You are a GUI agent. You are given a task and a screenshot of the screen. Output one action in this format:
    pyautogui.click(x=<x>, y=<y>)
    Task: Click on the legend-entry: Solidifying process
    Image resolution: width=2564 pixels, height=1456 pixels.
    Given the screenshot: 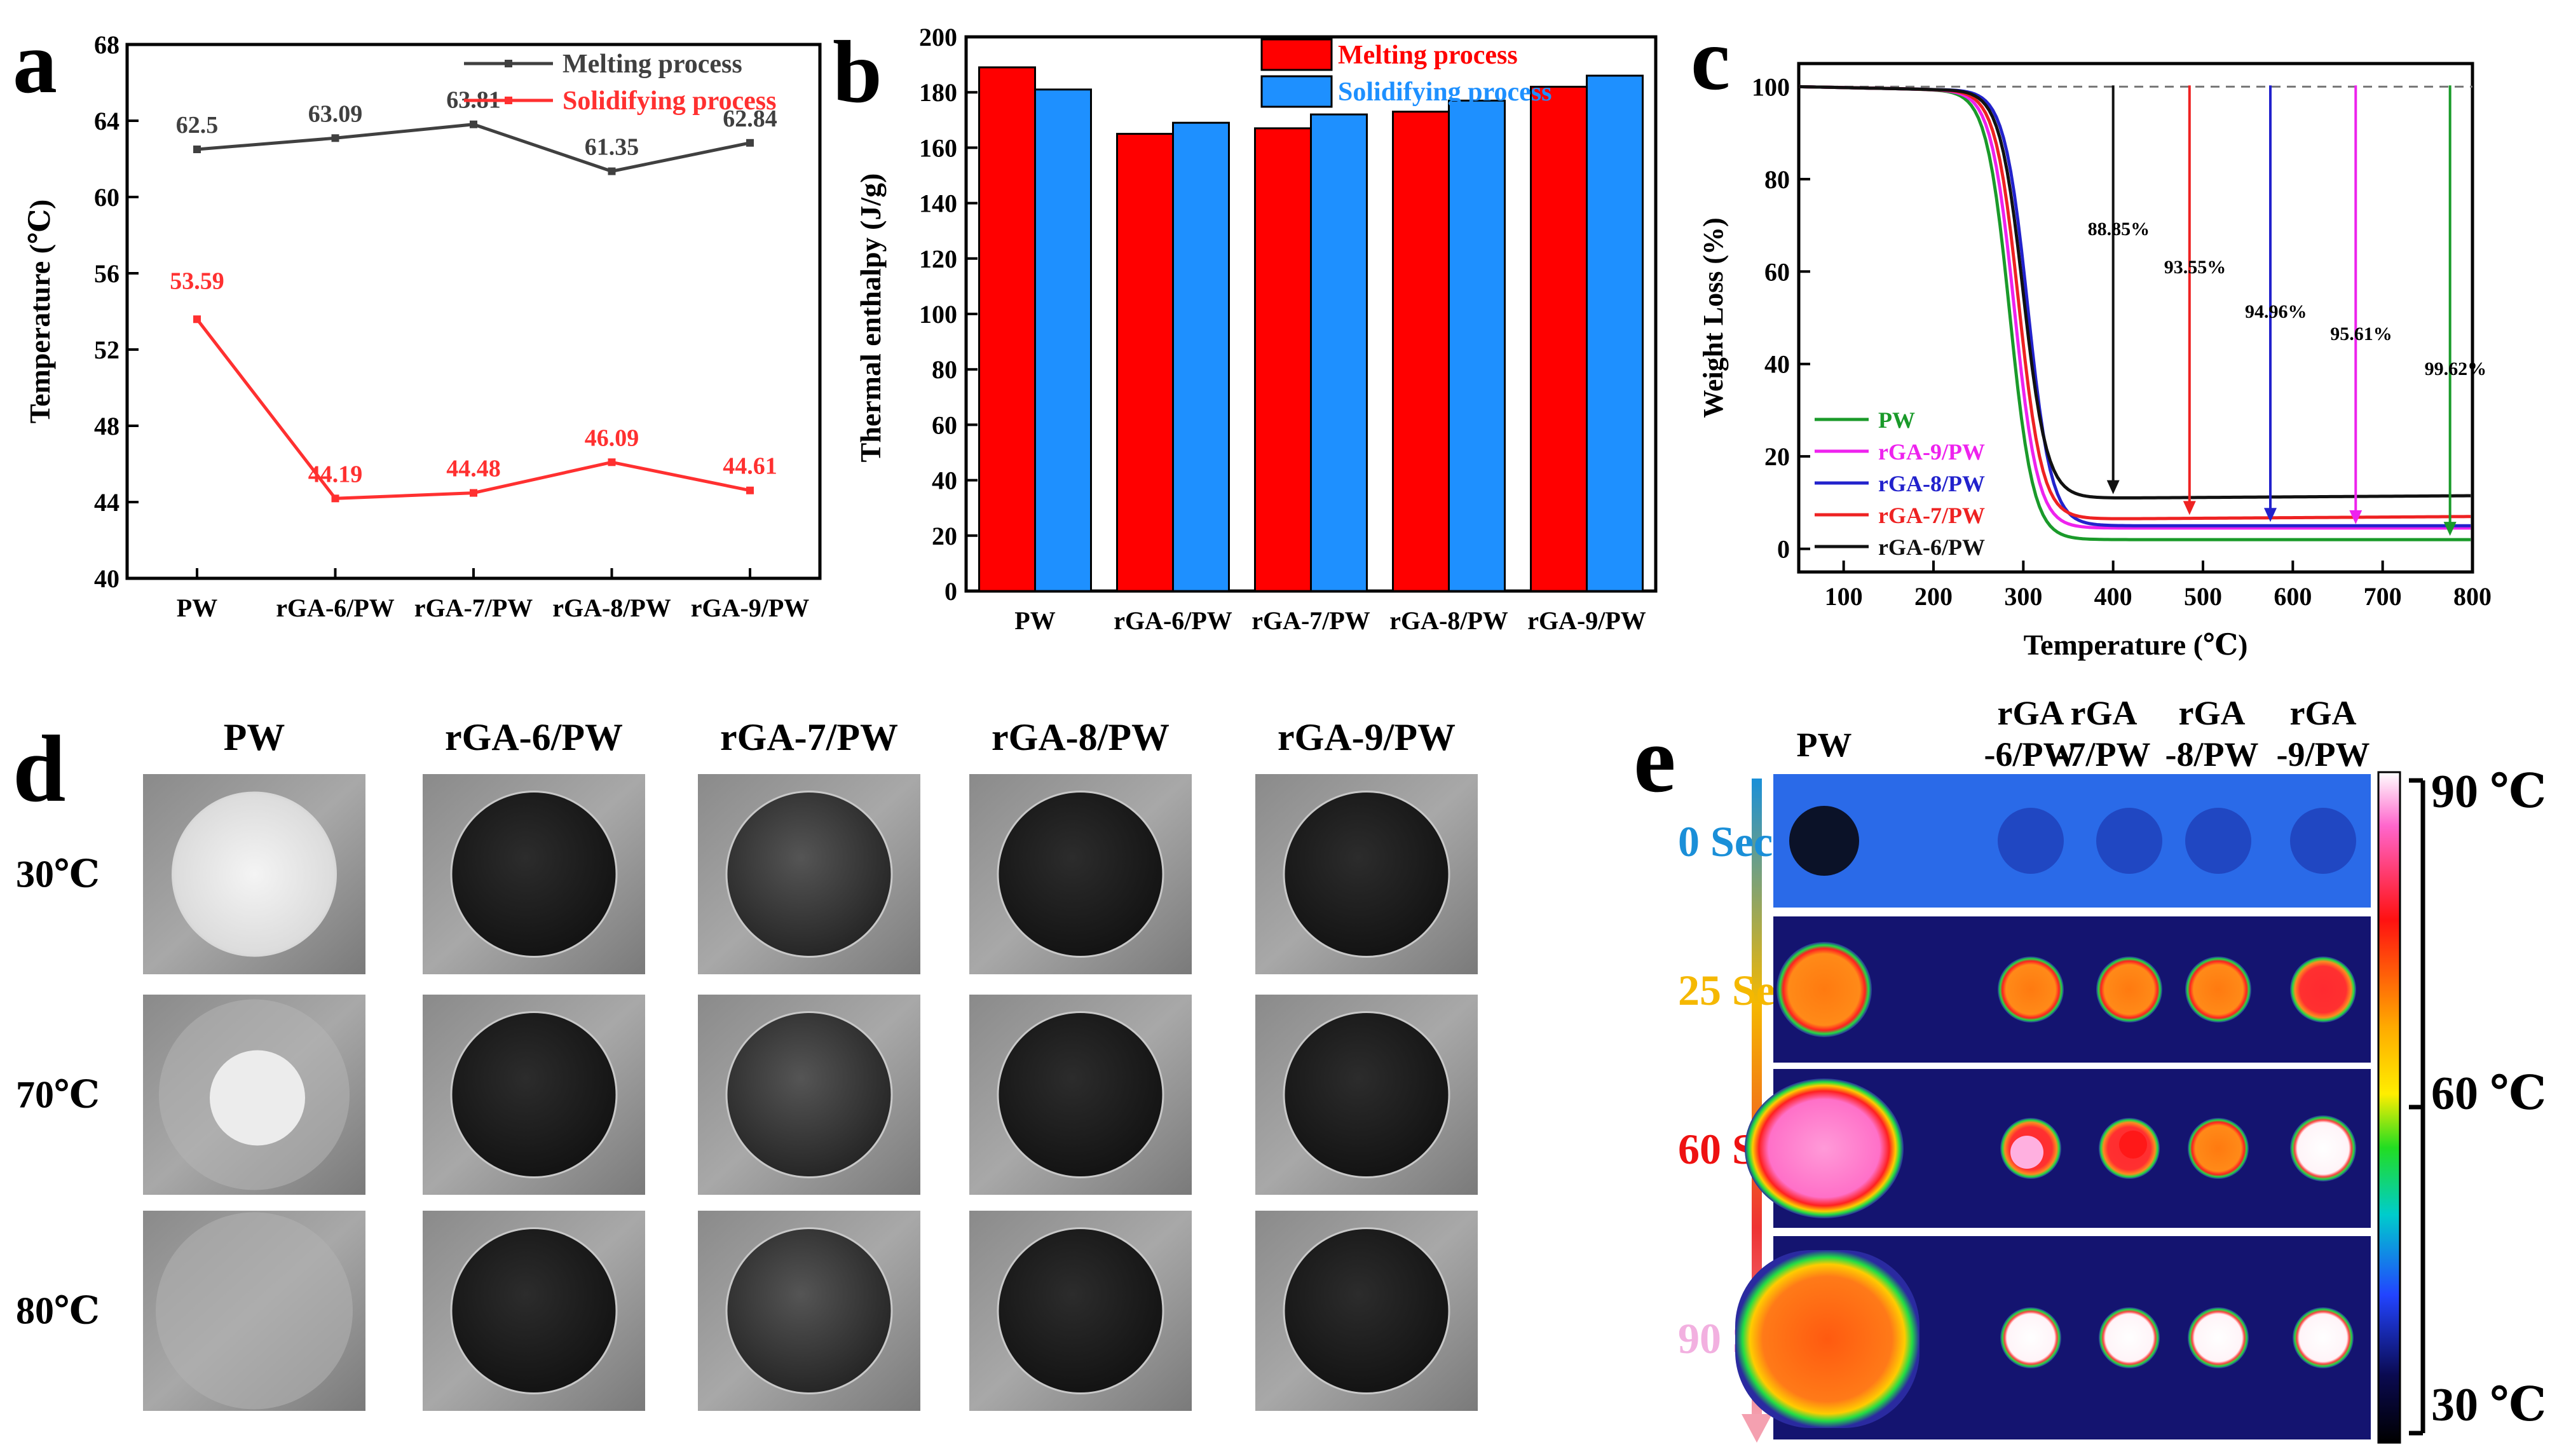 What is the action you would take?
    pyautogui.click(x=669, y=101)
    